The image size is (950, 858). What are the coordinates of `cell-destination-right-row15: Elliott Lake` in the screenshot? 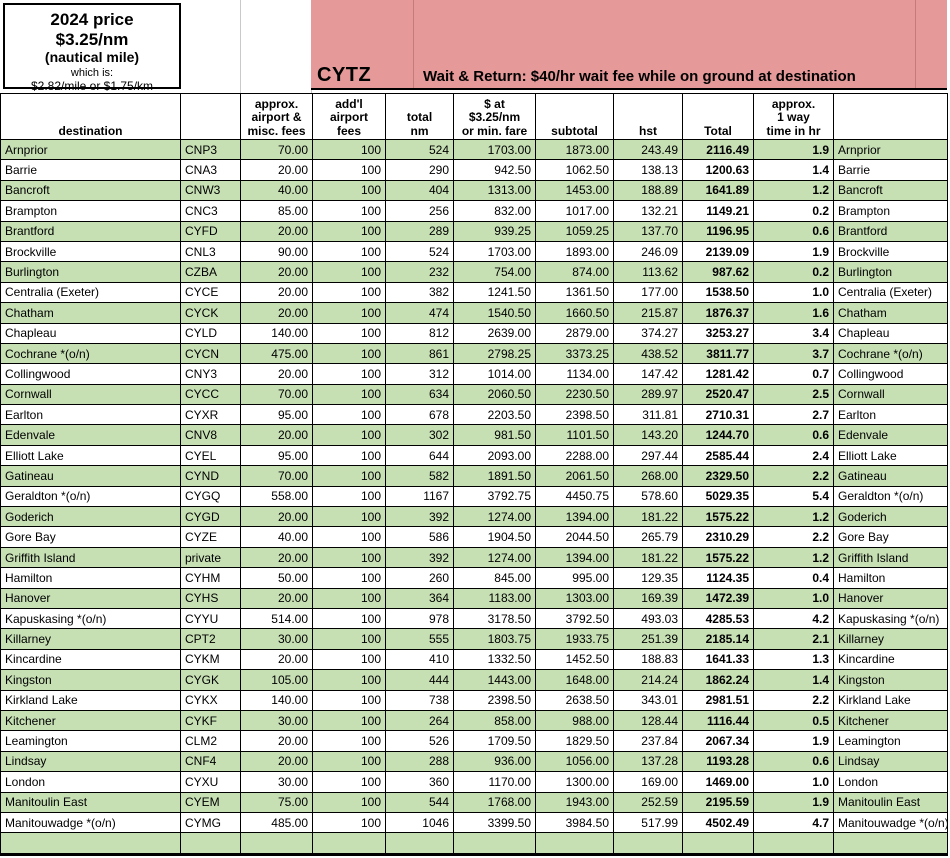 It's located at (890, 455).